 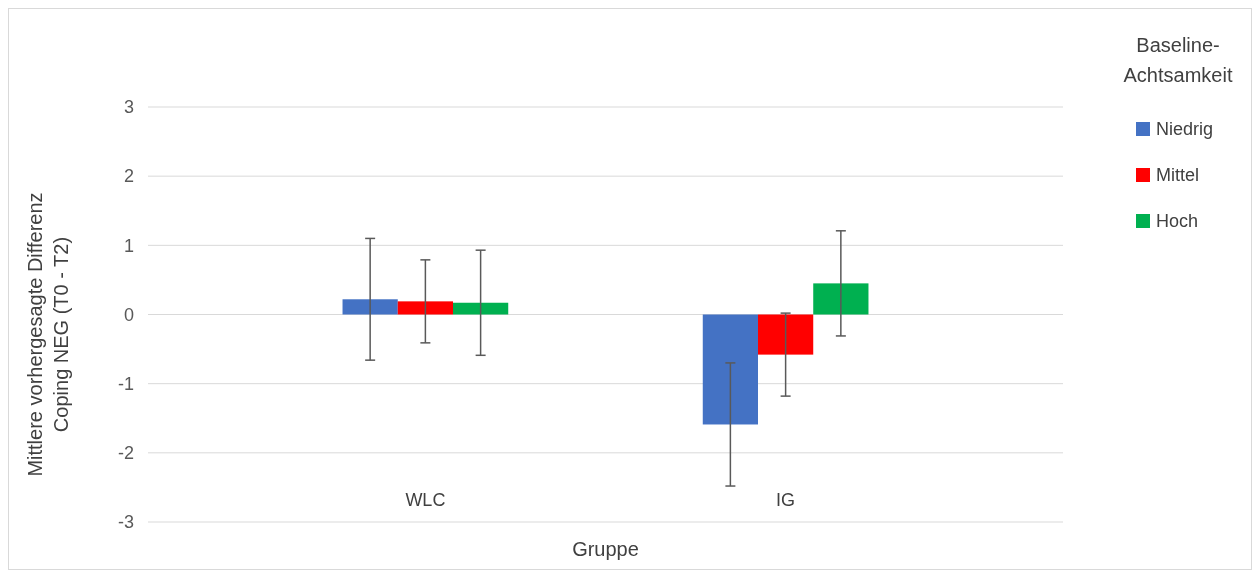 I want to click on legend-label: Hoch, so click(x=1177, y=221).